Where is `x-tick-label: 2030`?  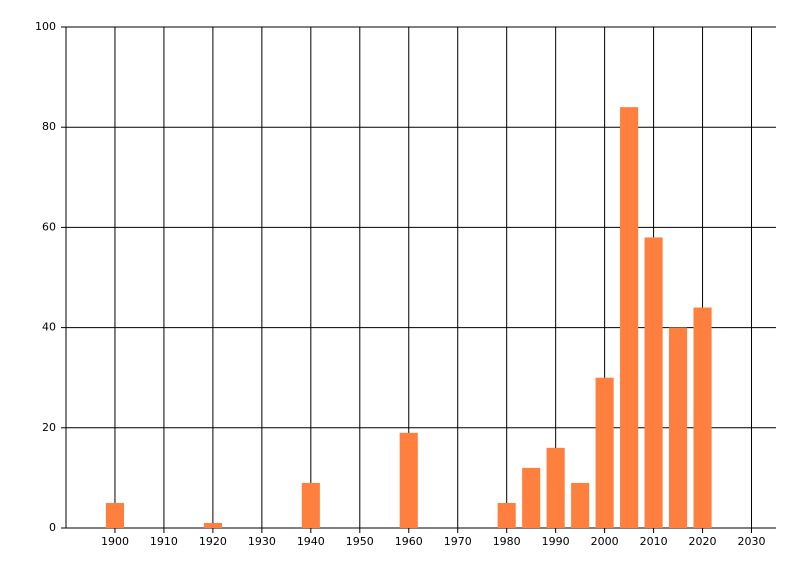 x-tick-label: 2030 is located at coordinates (752, 541).